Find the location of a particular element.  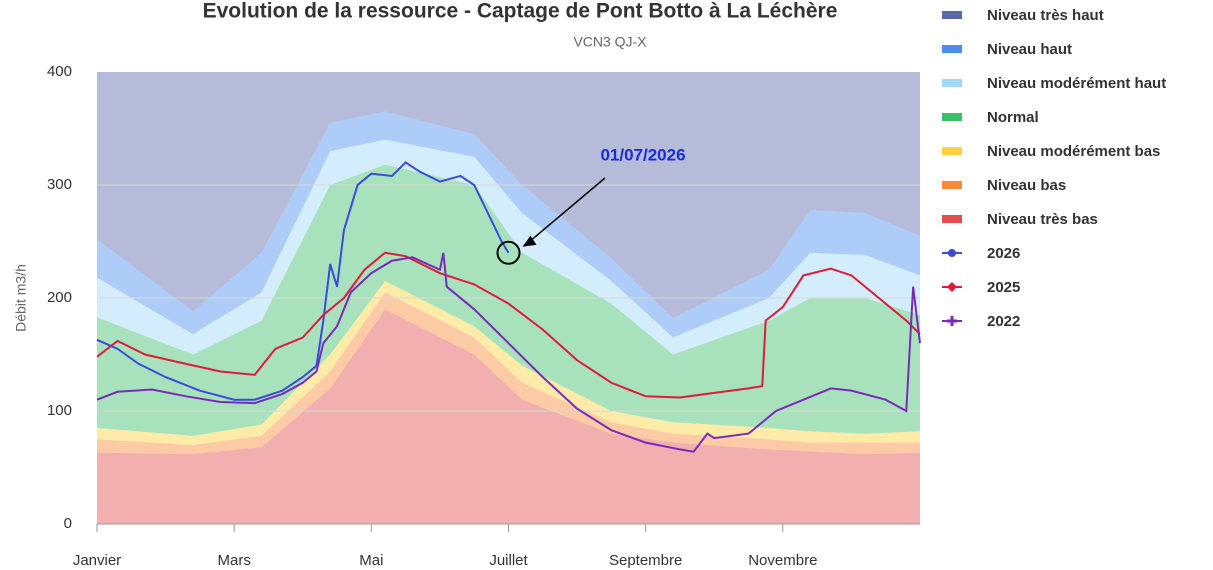

y-axis-label: Débit m3/h is located at coordinates (21, 298).